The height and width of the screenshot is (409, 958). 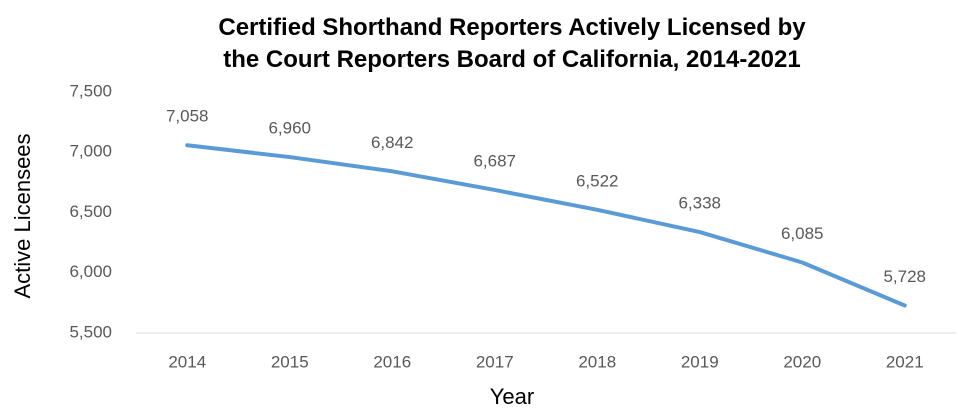 What do you see at coordinates (904, 276) in the screenshot?
I see `data-label: 5,728` at bounding box center [904, 276].